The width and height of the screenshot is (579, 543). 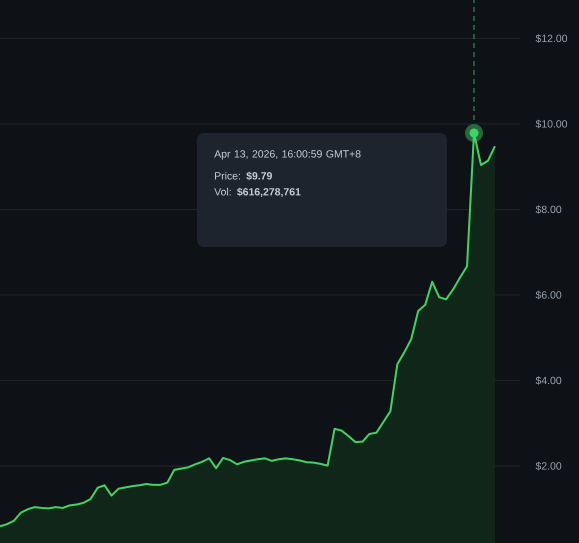 What do you see at coordinates (243, 176) in the screenshot?
I see `annotation: Price: $9.79` at bounding box center [243, 176].